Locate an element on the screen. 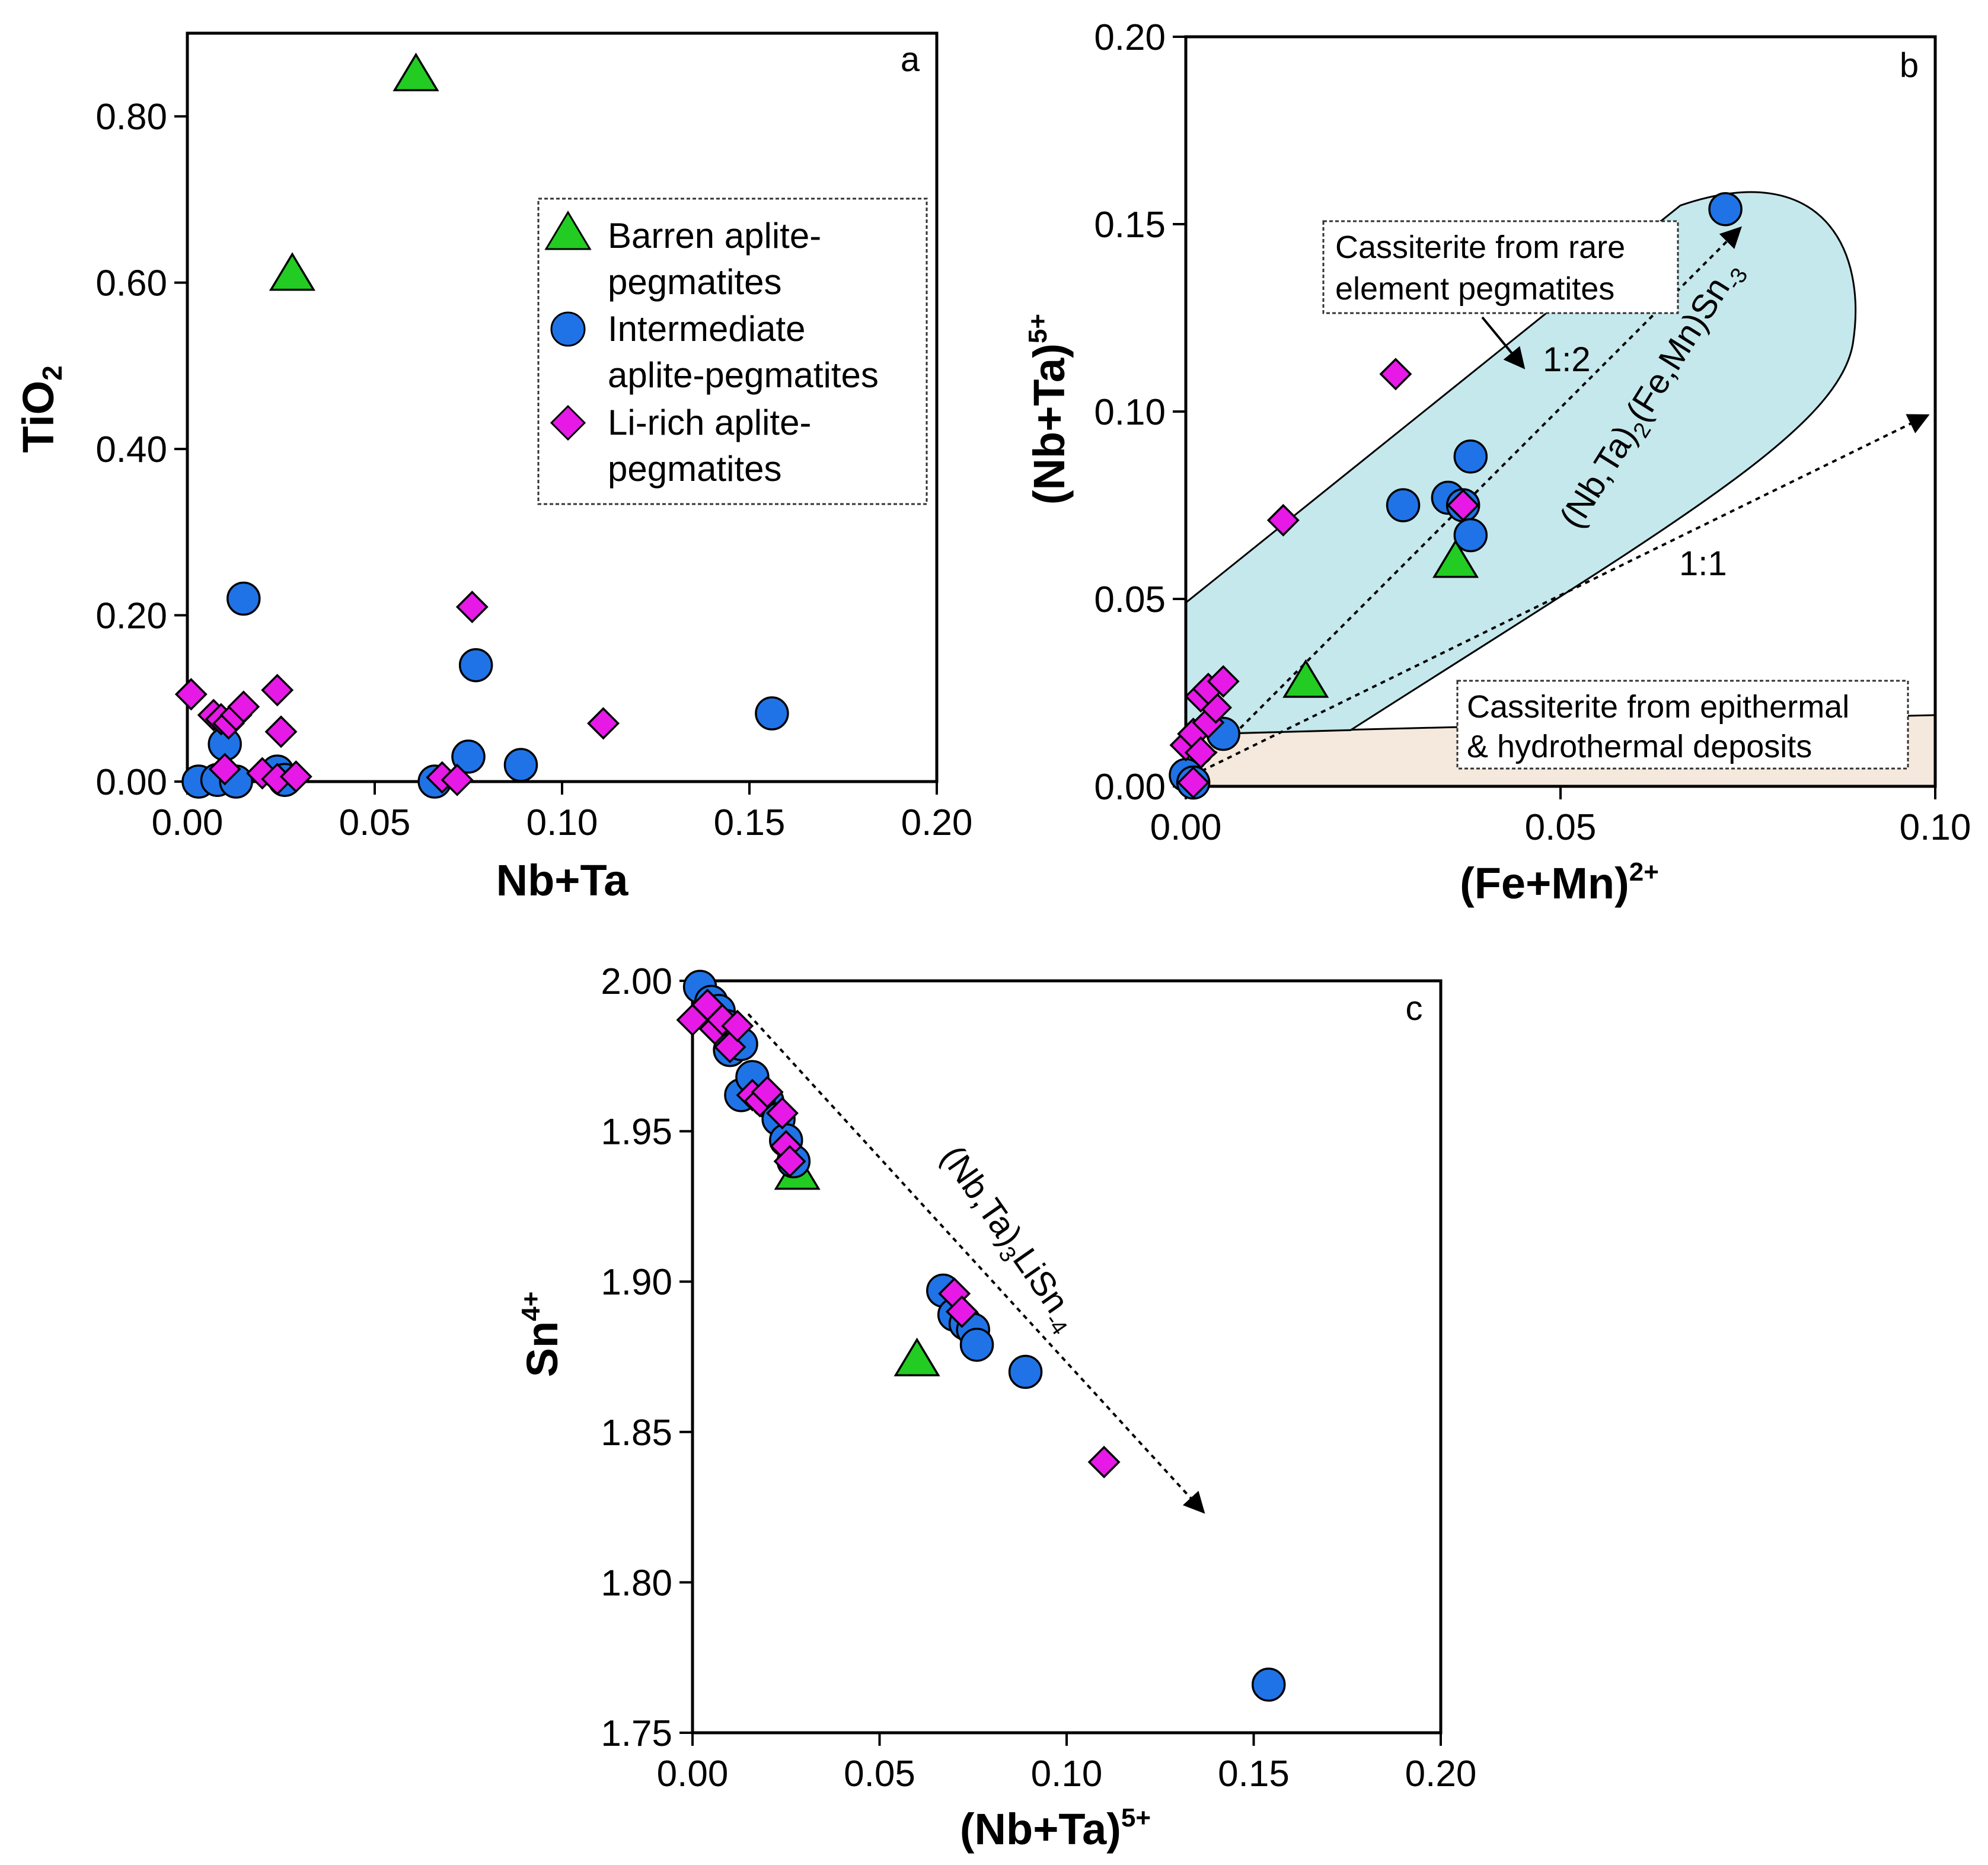 This screenshot has height=1865, width=1988. panel-b-y-tick-label: 0.15 is located at coordinates (1130, 226).